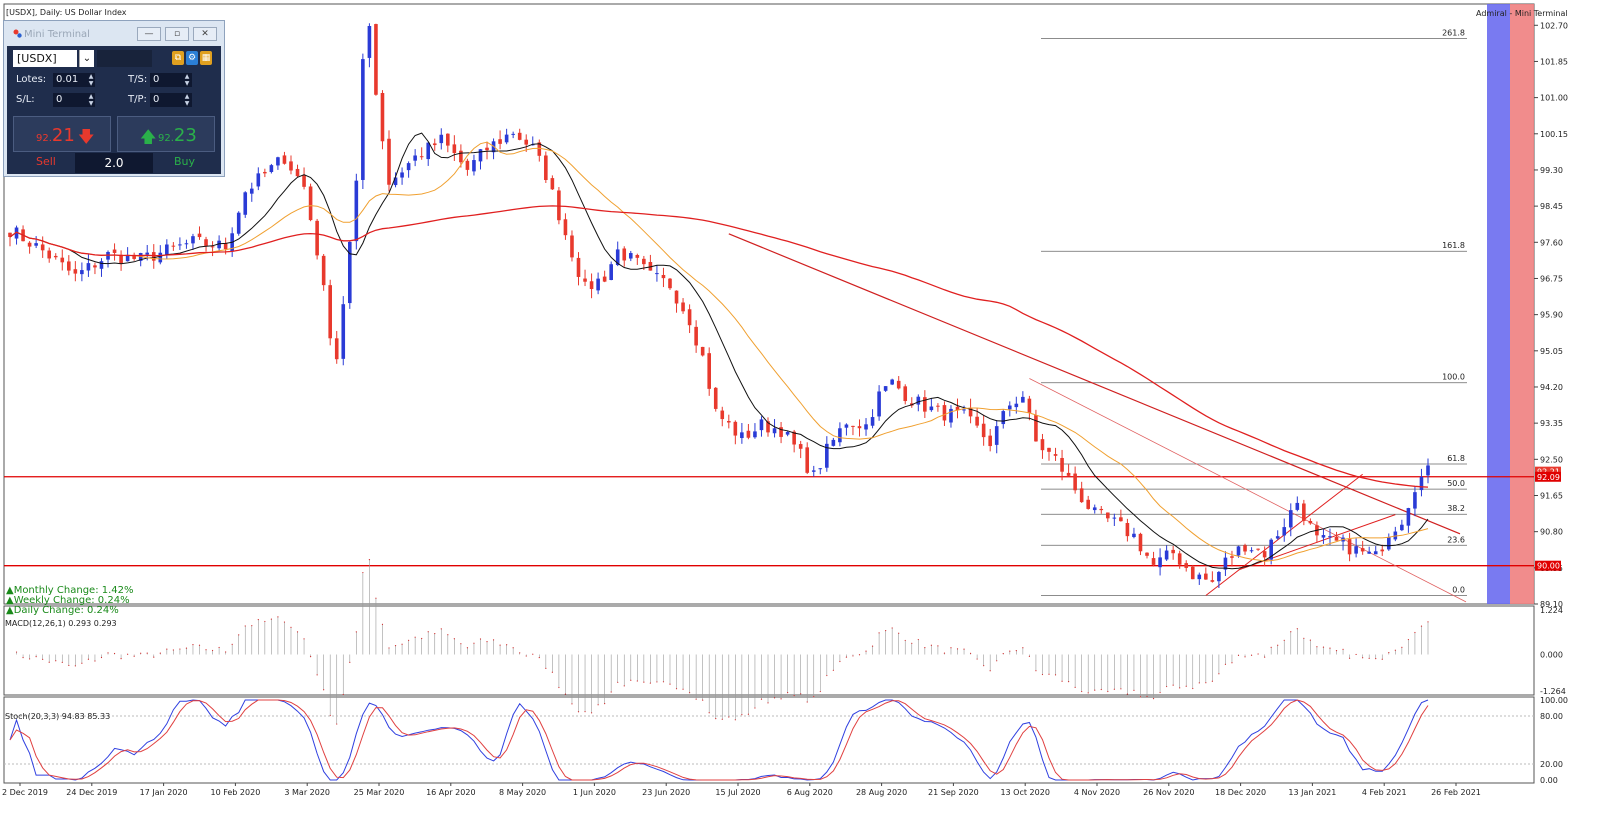  What do you see at coordinates (138, 79) in the screenshot?
I see `ts-label: T/S:` at bounding box center [138, 79].